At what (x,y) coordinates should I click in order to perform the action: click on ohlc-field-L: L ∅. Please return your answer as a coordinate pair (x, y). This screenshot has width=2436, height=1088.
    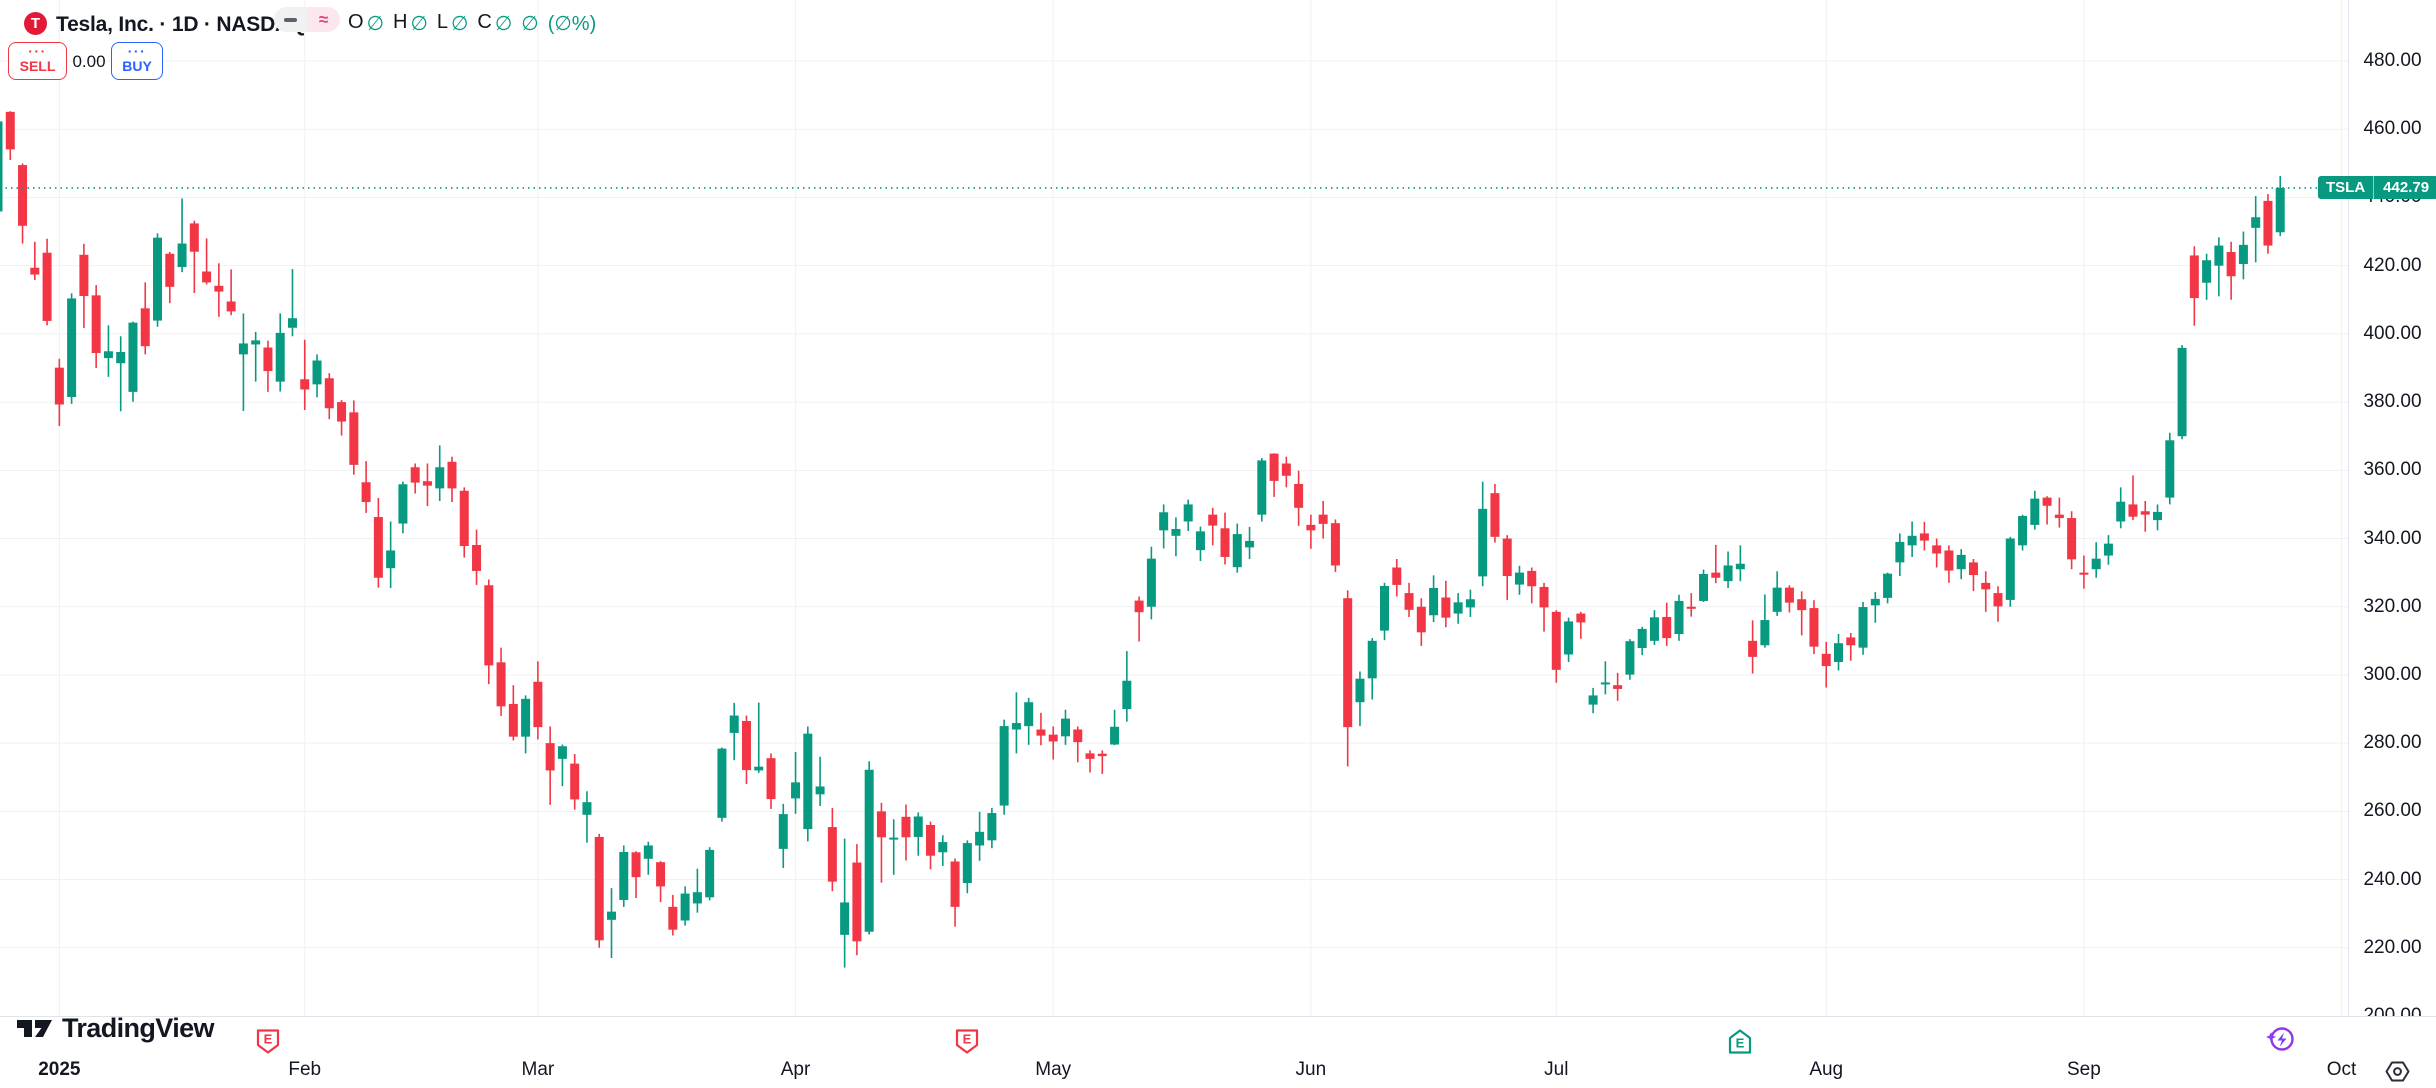
    Looking at the image, I should click on (452, 23).